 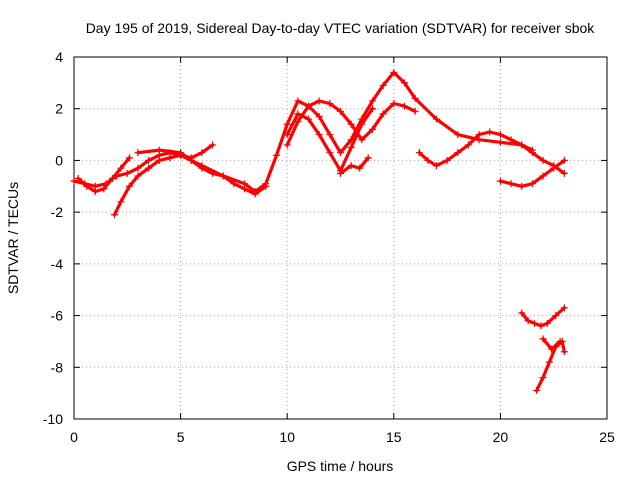 I want to click on y-tick-label: -10, so click(x=53, y=419).